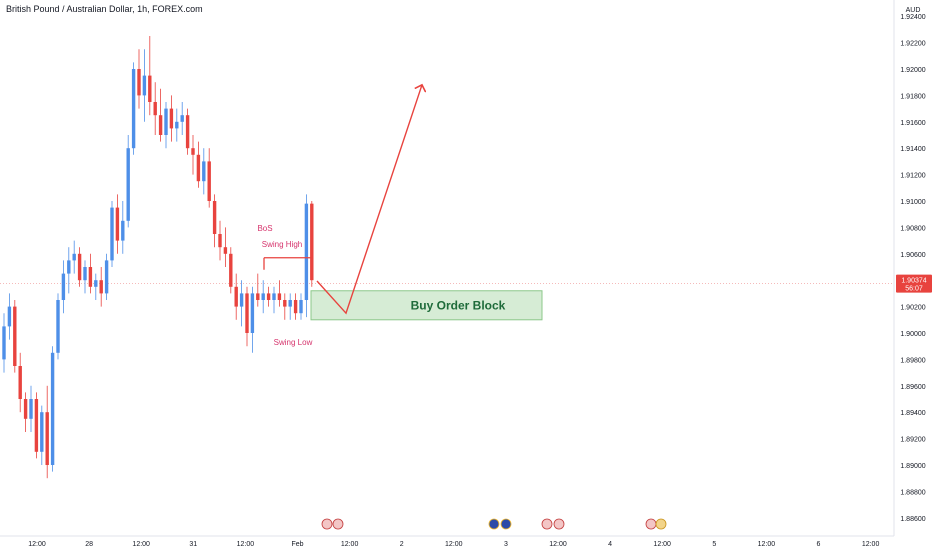 This screenshot has width=932, height=550. I want to click on price-tick-label: 1.91400, so click(912, 149).